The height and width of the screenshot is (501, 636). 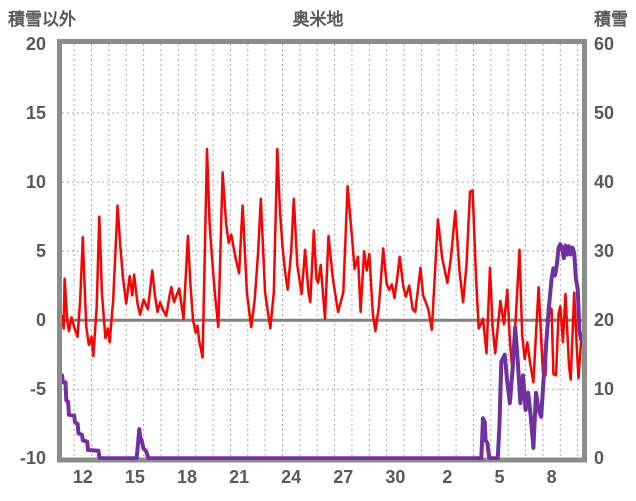 What do you see at coordinates (343, 477) in the screenshot?
I see `x-axis-tick-27: 27` at bounding box center [343, 477].